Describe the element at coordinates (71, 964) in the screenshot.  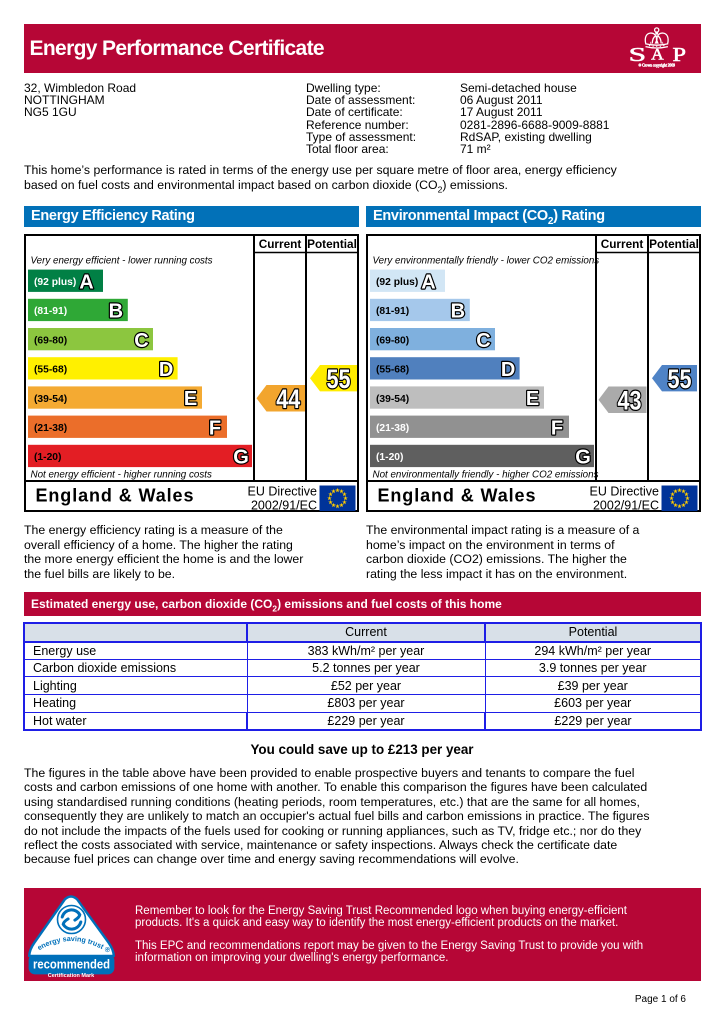
I see `svg-text: recommended` at that location.